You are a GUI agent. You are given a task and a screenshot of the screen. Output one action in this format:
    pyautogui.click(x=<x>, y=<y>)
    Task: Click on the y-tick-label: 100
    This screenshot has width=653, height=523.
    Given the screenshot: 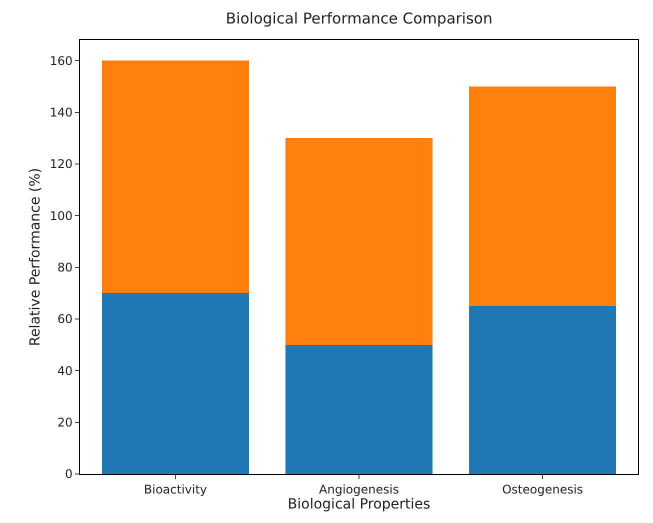 What is the action you would take?
    pyautogui.click(x=61, y=215)
    